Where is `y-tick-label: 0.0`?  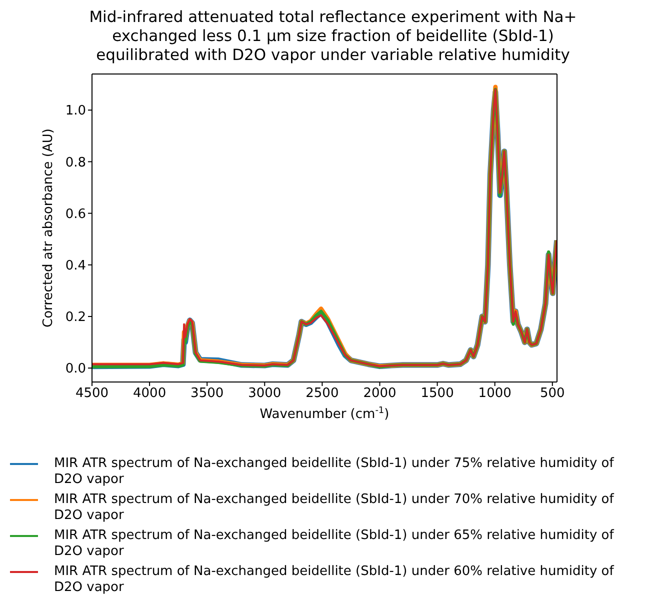
y-tick-label: 0.0 is located at coordinates (75, 369).